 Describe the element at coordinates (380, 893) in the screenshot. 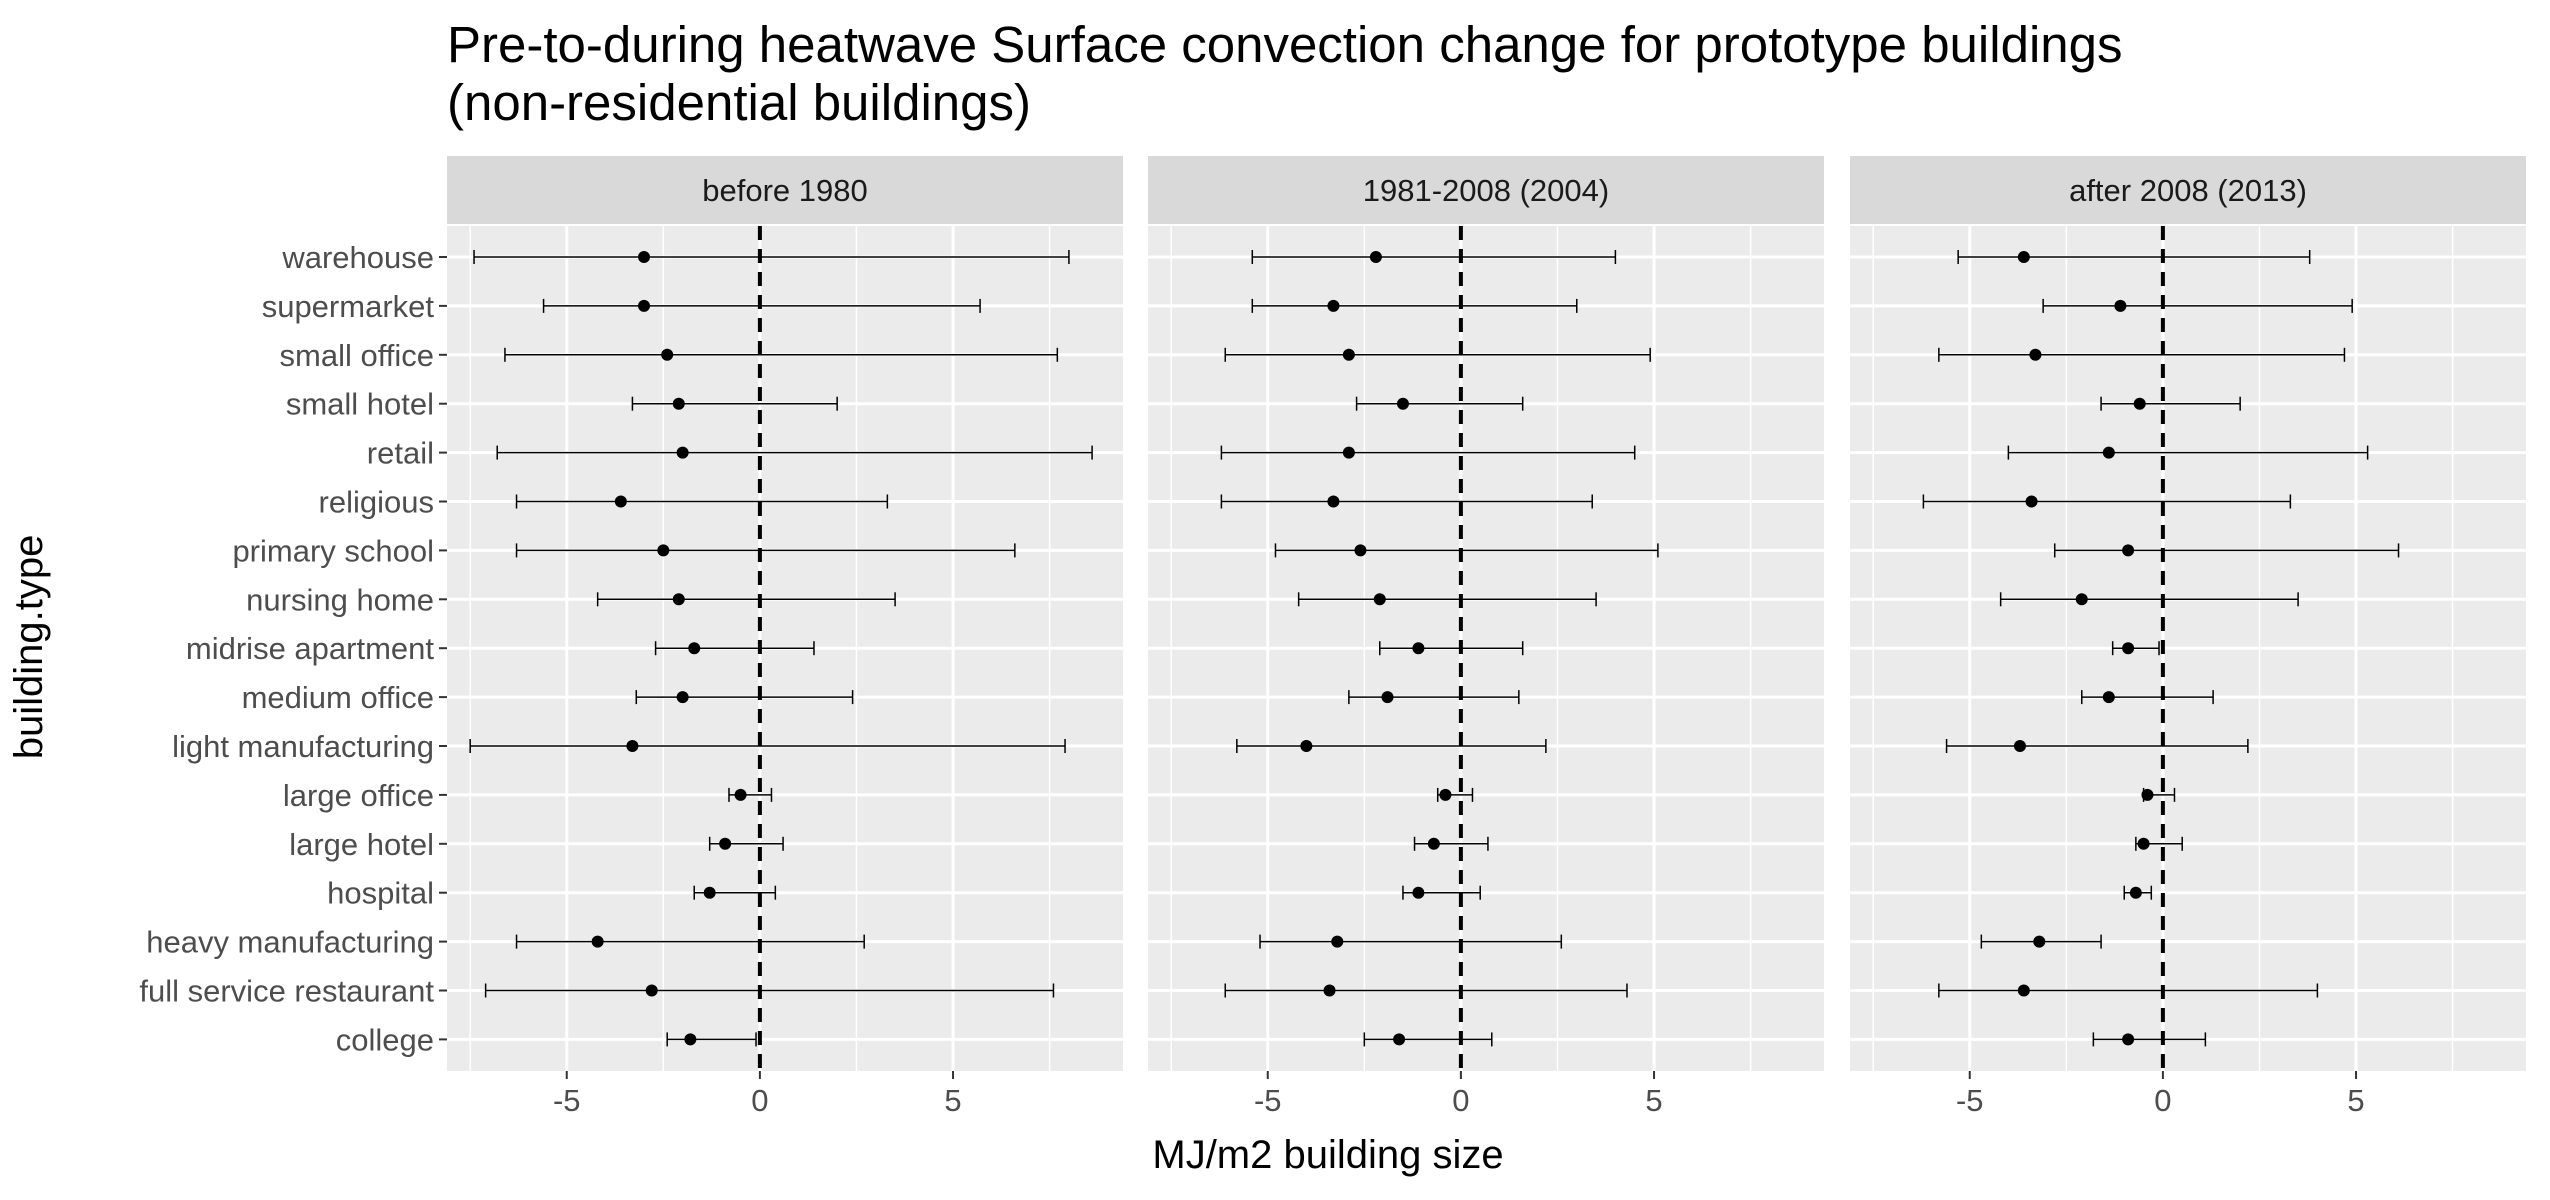

I see `y-category-label: hospital` at that location.